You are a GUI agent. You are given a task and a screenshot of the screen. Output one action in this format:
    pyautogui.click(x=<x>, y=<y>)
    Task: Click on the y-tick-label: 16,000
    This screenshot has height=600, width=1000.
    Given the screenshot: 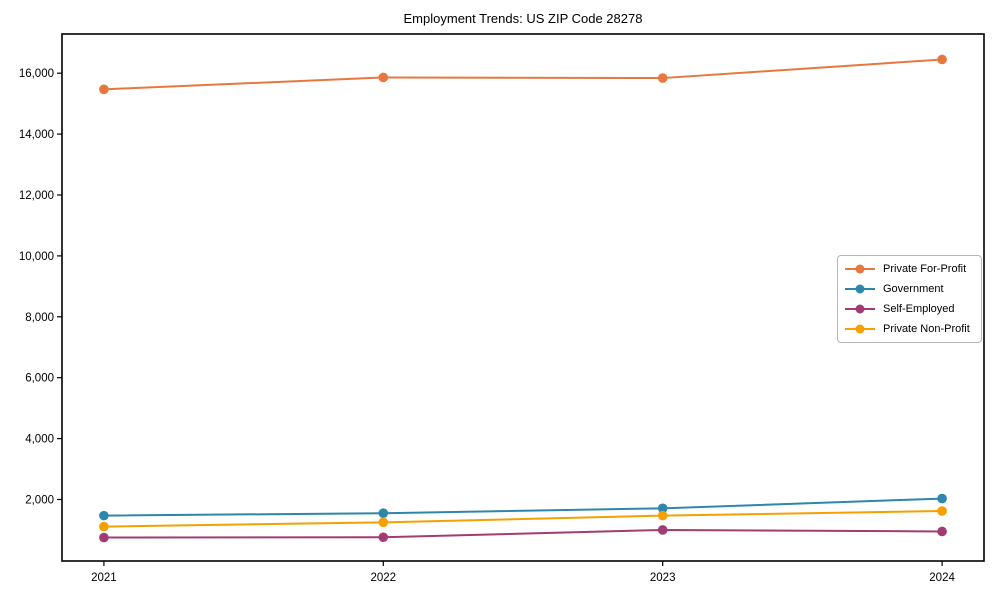 What is the action you would take?
    pyautogui.click(x=36, y=74)
    